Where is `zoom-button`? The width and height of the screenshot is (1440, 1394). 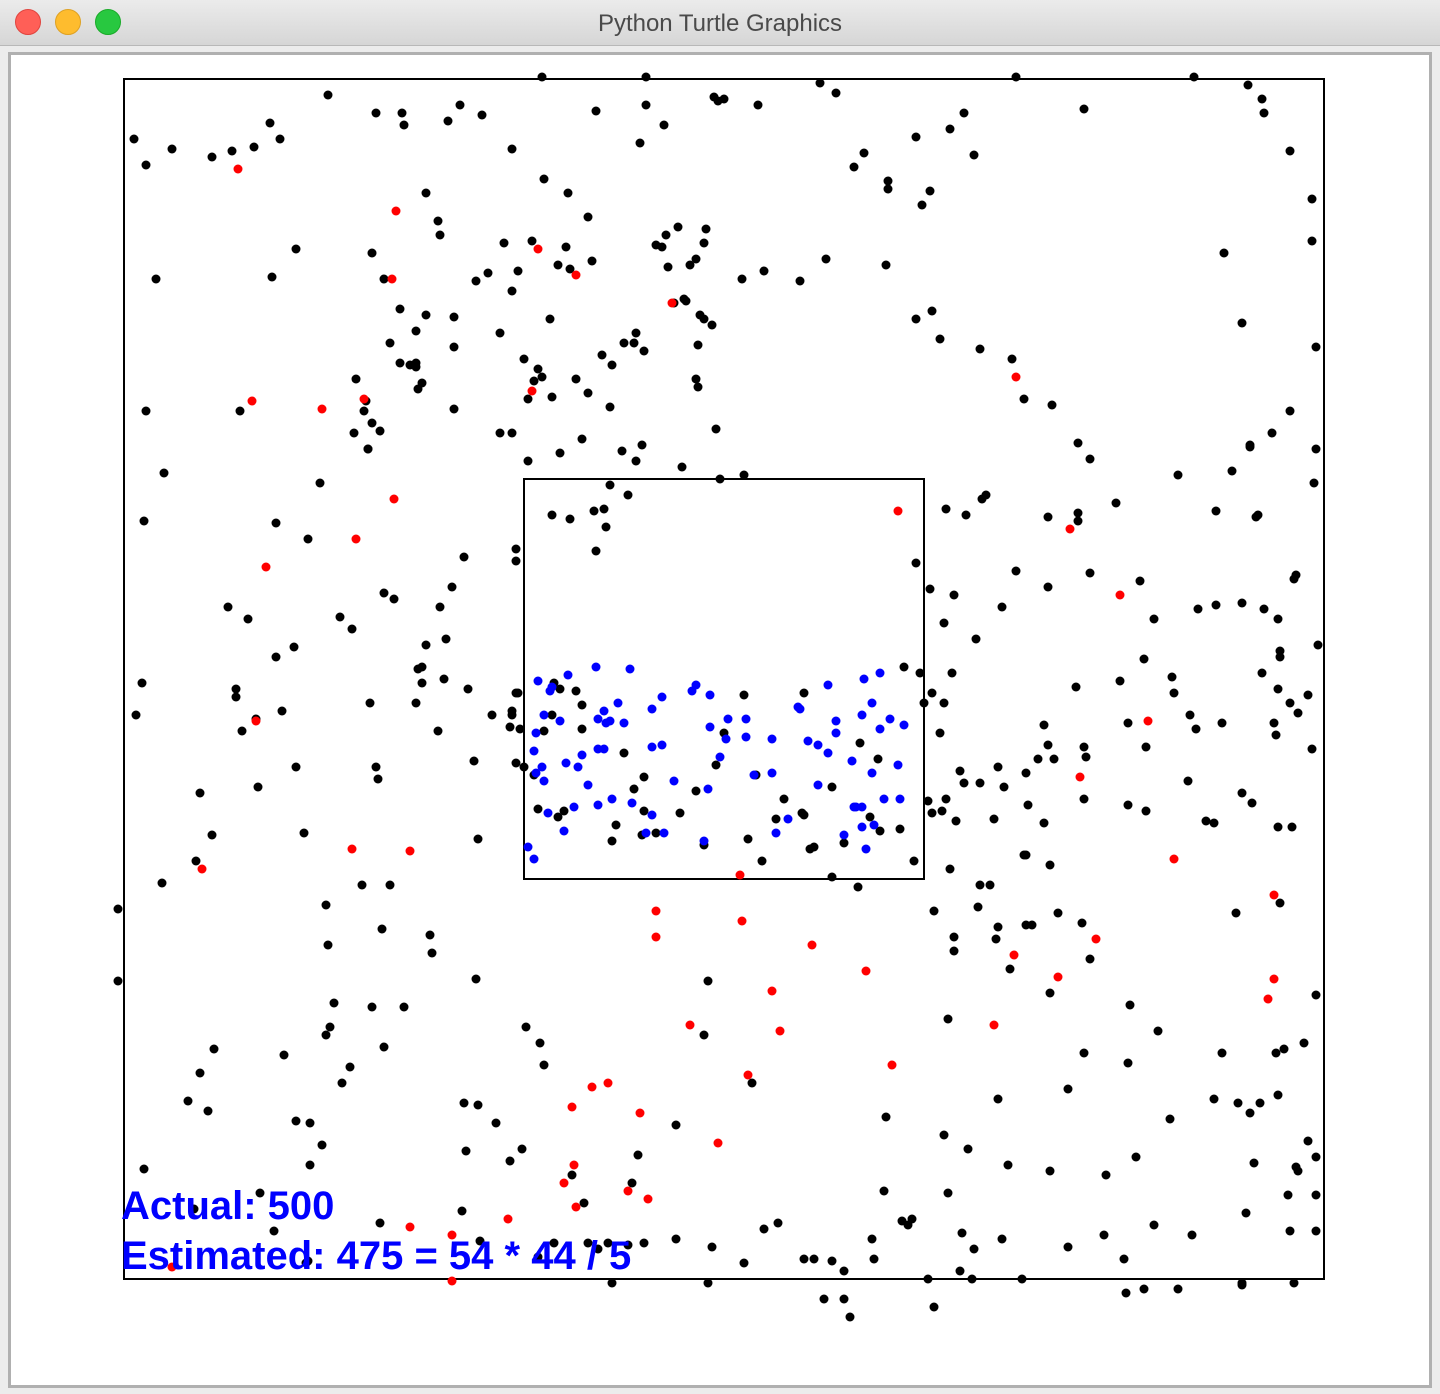
zoom-button is located at coordinates (108, 22).